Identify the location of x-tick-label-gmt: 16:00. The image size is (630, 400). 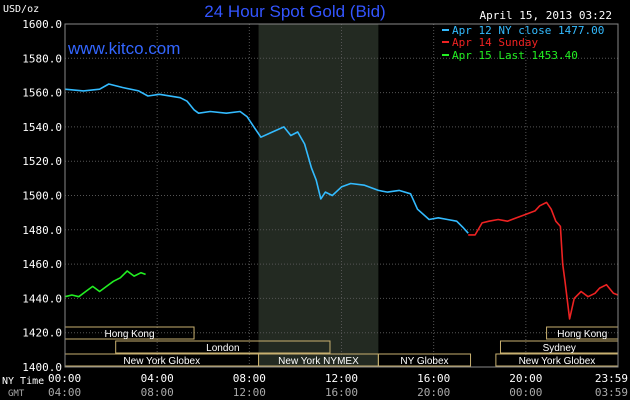
(341, 392).